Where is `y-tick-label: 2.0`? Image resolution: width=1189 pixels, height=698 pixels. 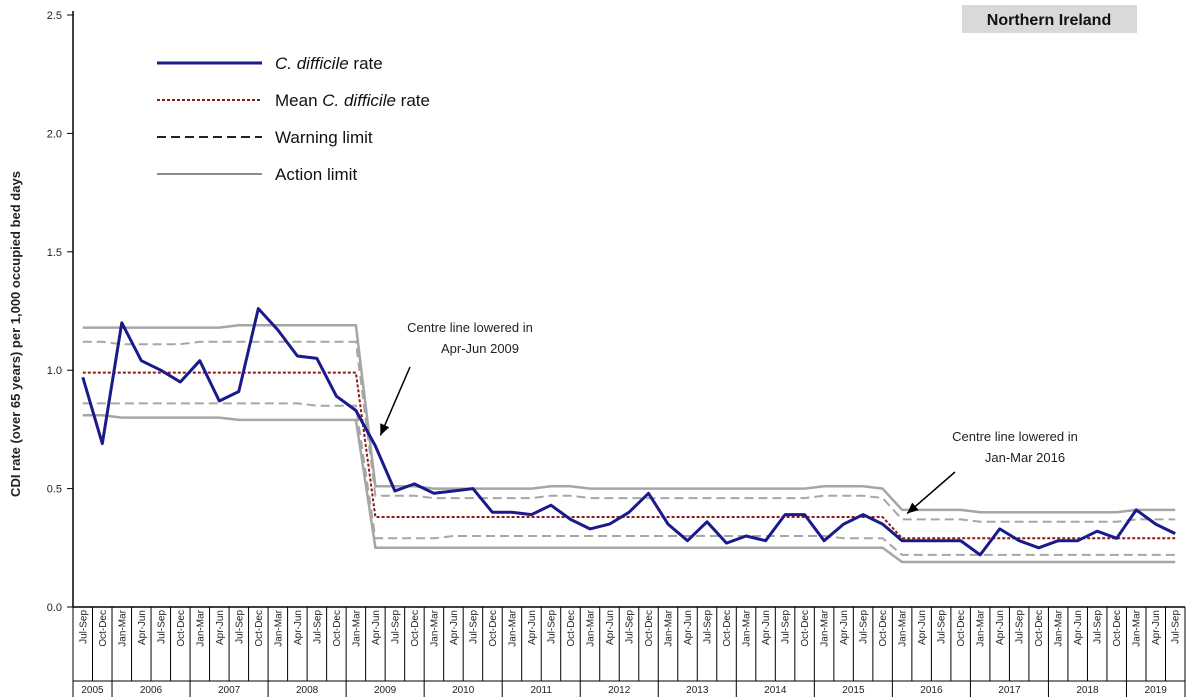
y-tick-label: 2.0 is located at coordinates (54, 134).